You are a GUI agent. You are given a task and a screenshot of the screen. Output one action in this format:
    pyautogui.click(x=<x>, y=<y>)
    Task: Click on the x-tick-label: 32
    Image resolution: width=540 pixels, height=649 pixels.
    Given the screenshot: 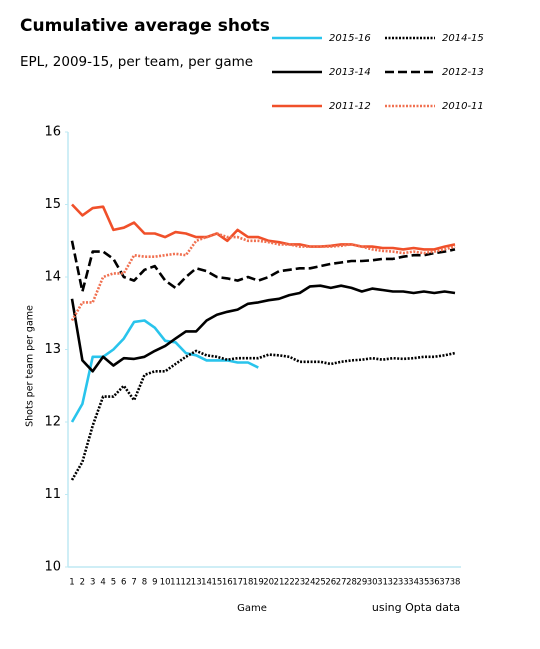 What is the action you would take?
    pyautogui.click(x=392, y=583)
    